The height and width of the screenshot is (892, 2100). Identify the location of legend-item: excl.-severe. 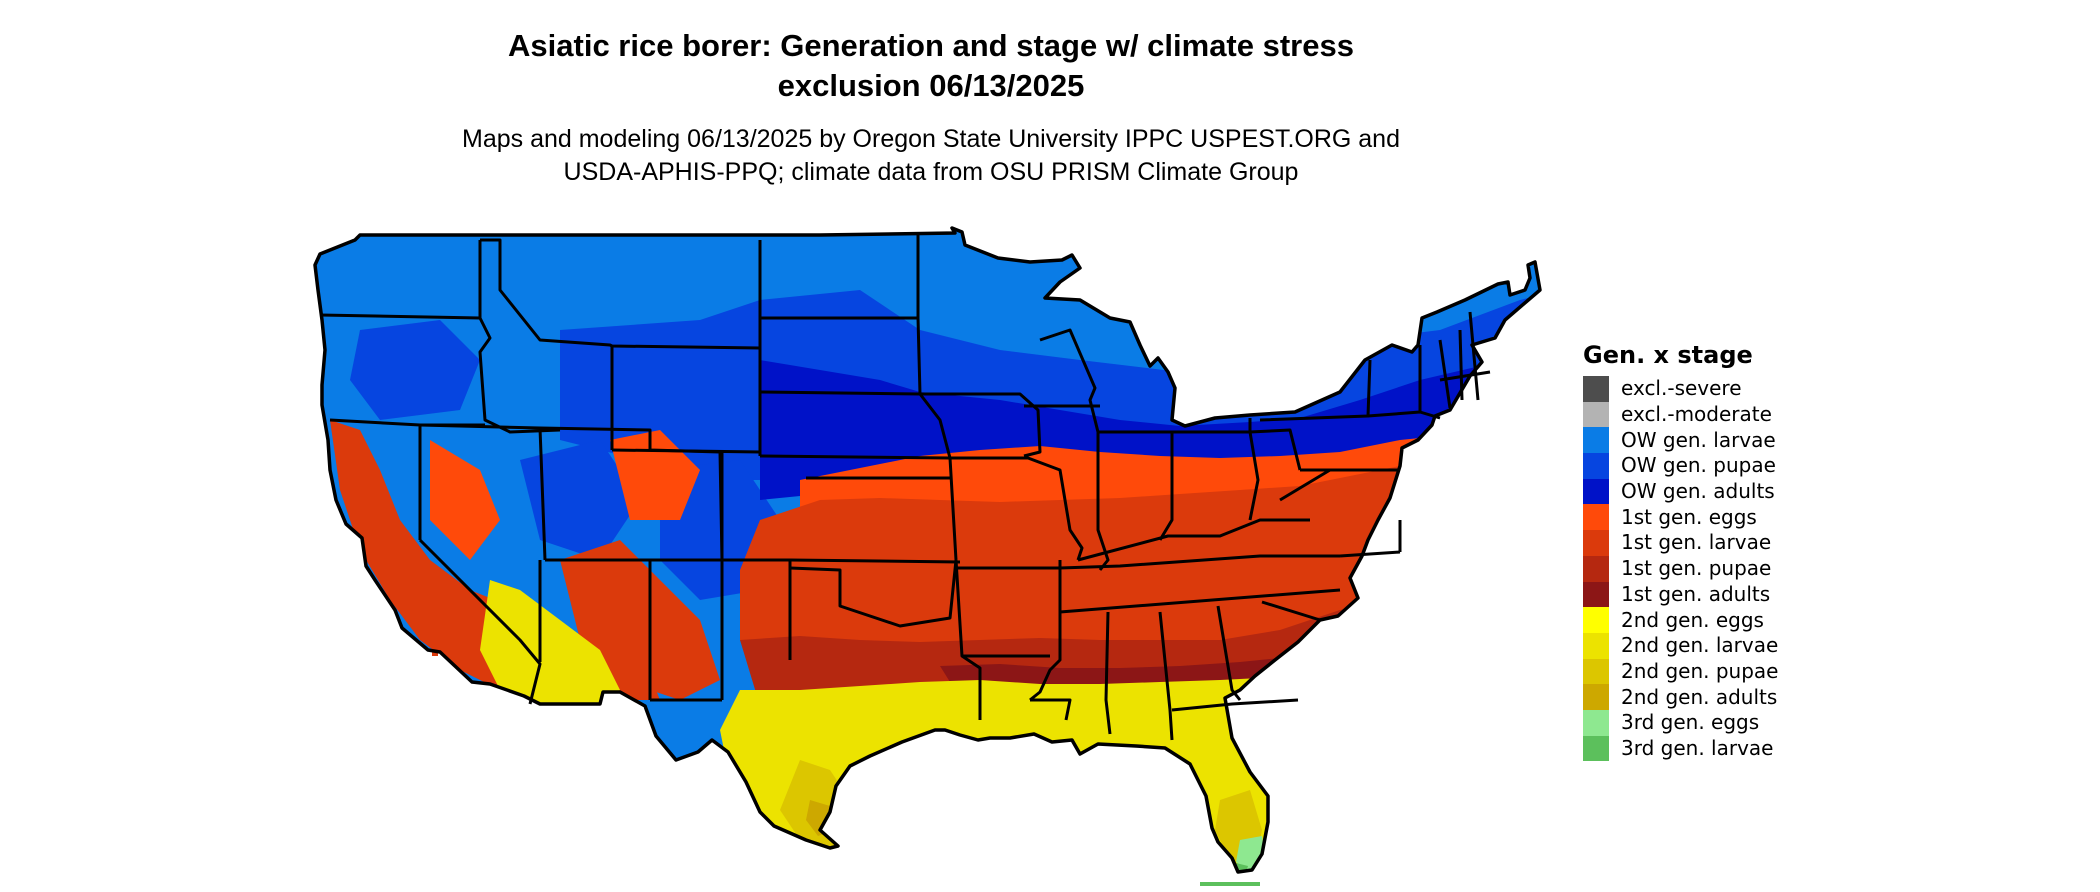
(1733, 389).